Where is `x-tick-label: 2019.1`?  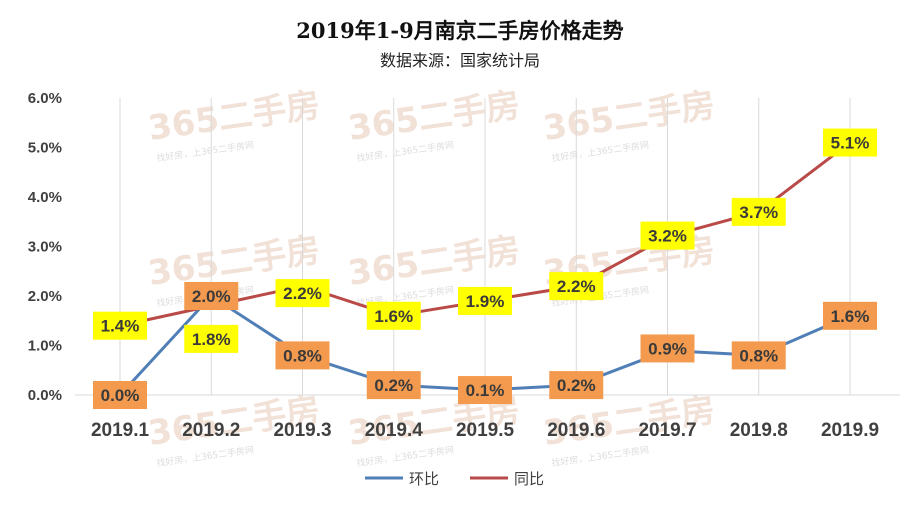 x-tick-label: 2019.1 is located at coordinates (120, 430).